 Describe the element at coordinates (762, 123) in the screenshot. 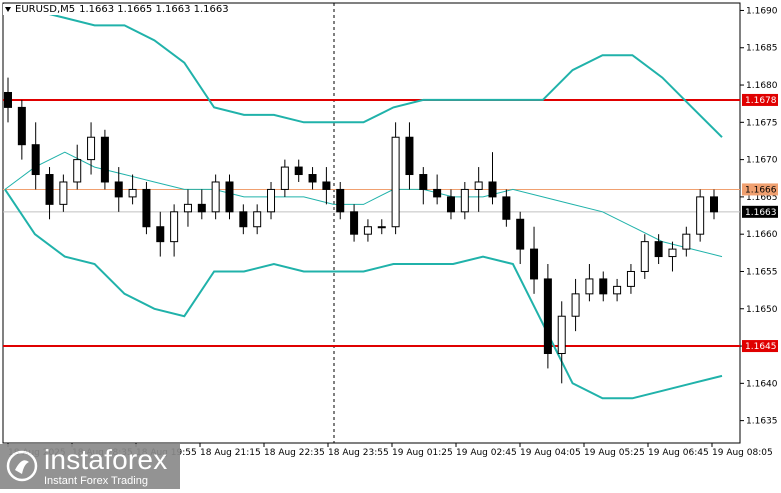

I see `y-tick-label: 1.1675` at that location.